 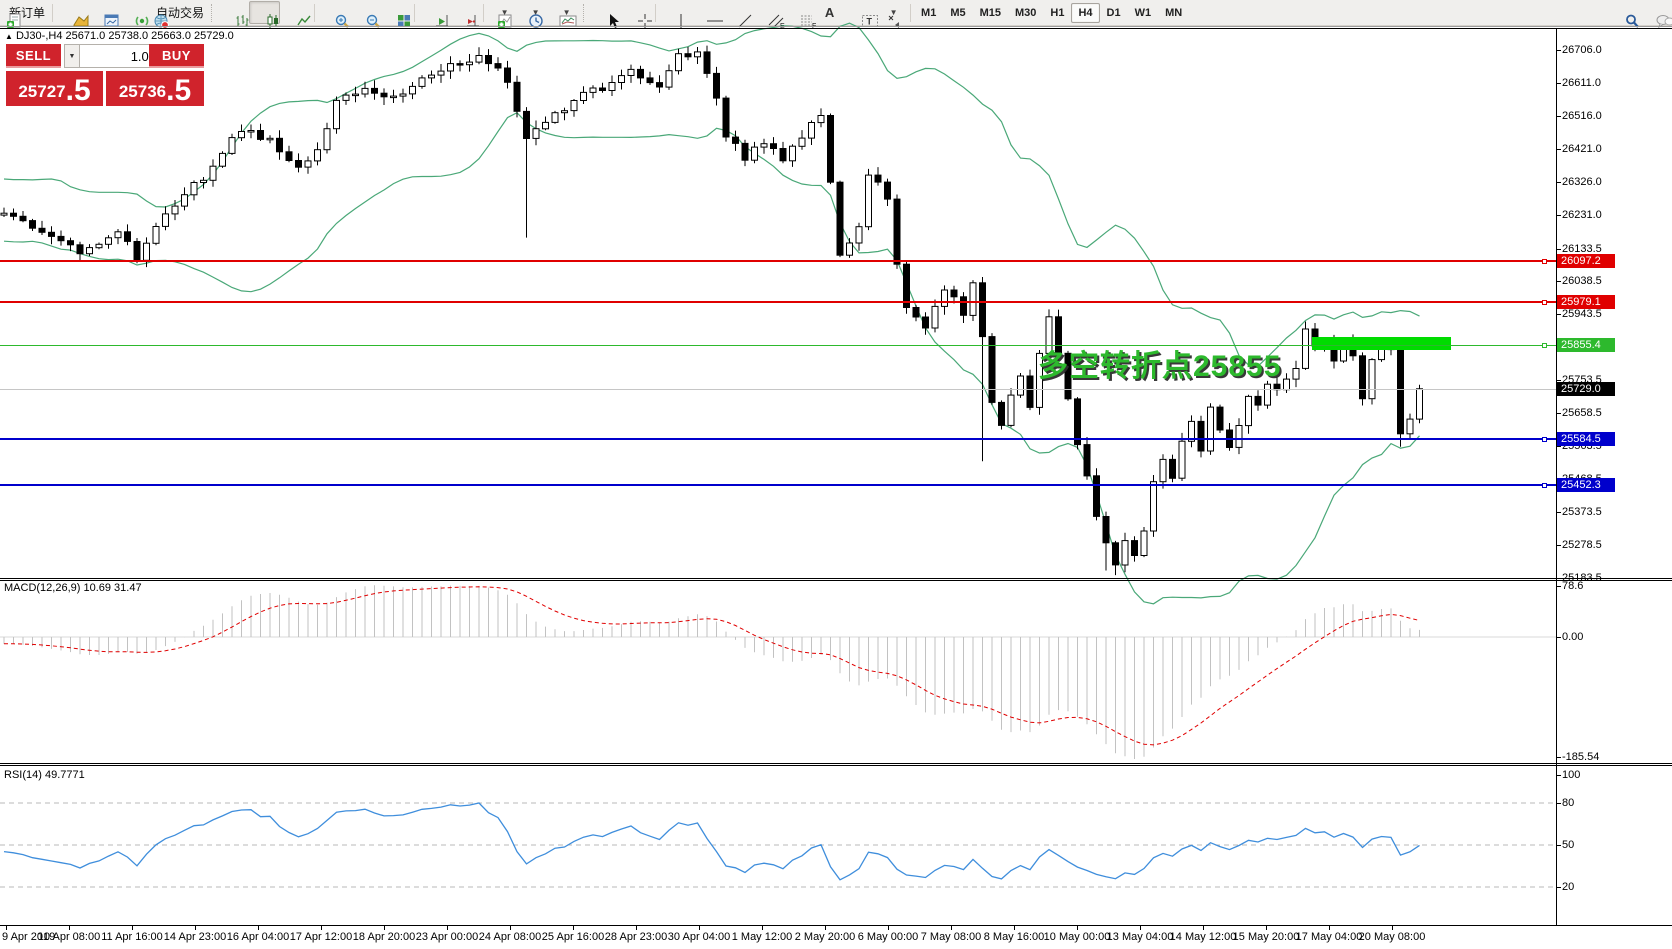 What do you see at coordinates (799, 15) in the screenshot?
I see `fibonacci-button: F` at bounding box center [799, 15].